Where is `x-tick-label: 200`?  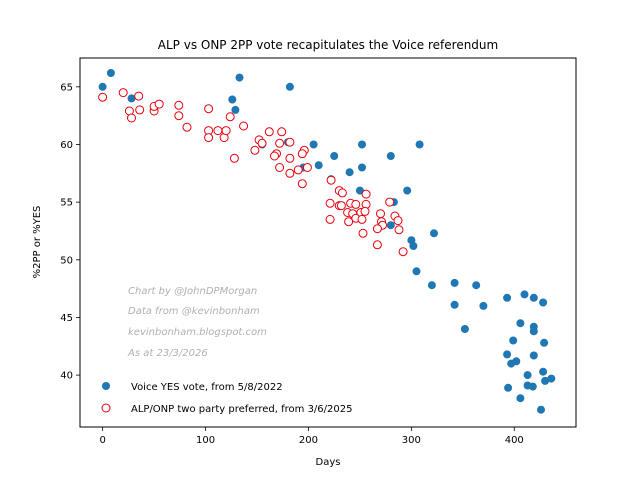
x-tick-label: 200 is located at coordinates (308, 440).